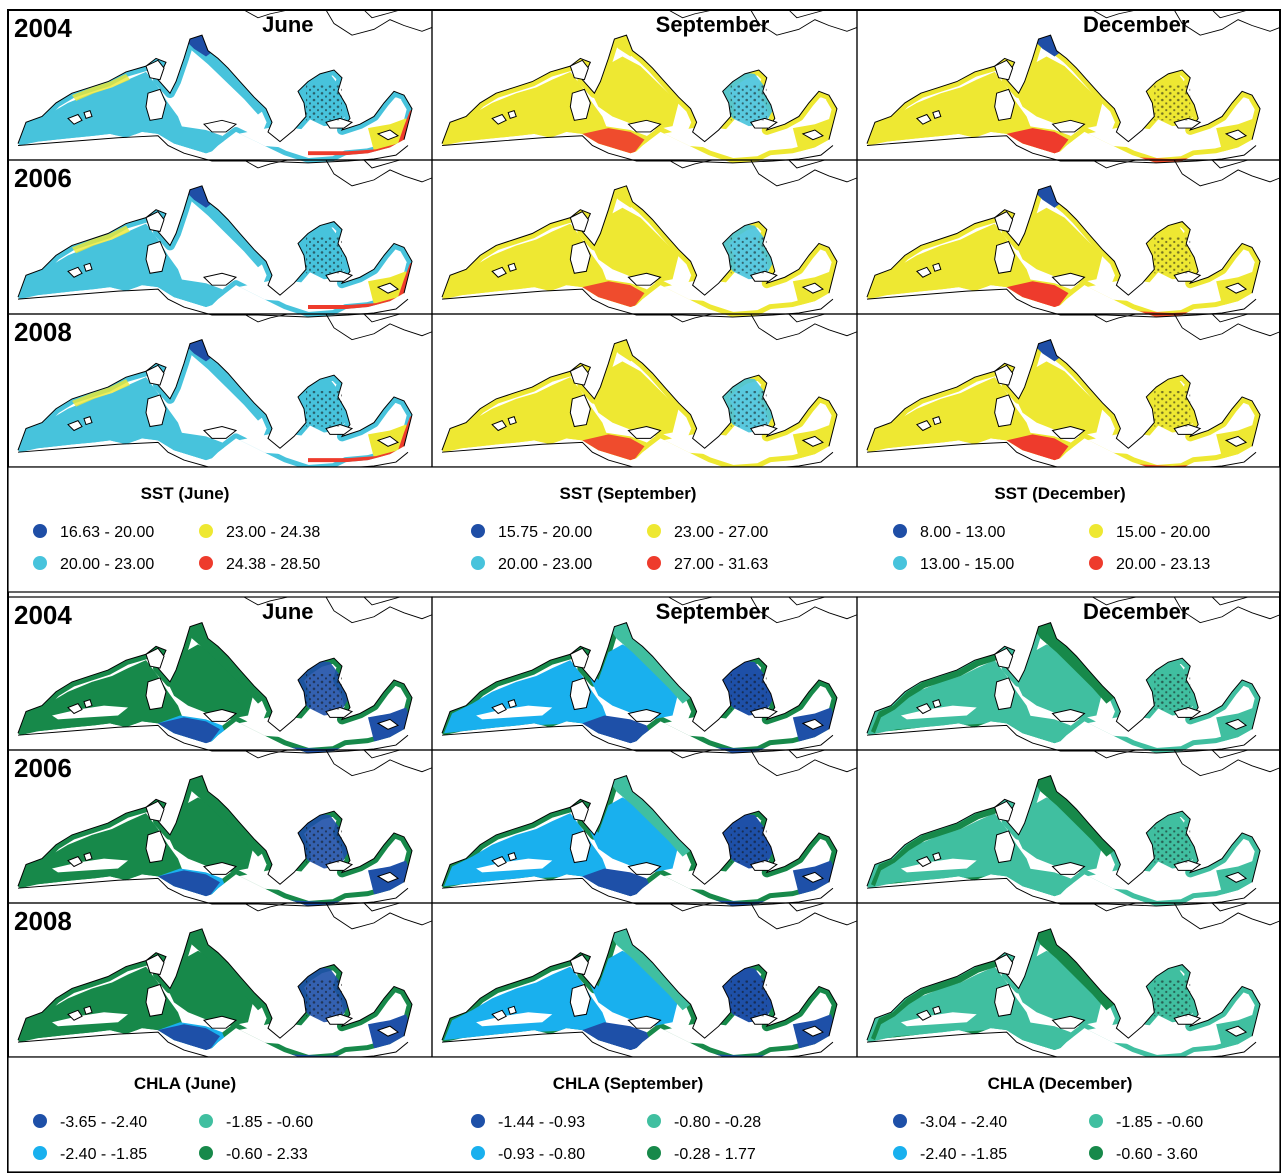  Describe the element at coordinates (273, 564) in the screenshot. I see `legend-label: 24.38 - 28.50` at that location.